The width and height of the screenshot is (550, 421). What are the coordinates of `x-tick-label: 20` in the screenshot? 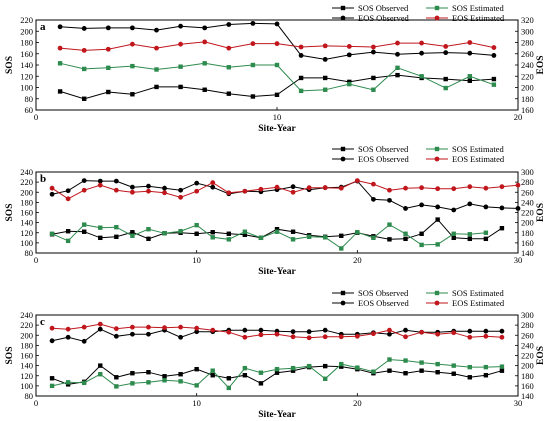 It's located at (357, 403).